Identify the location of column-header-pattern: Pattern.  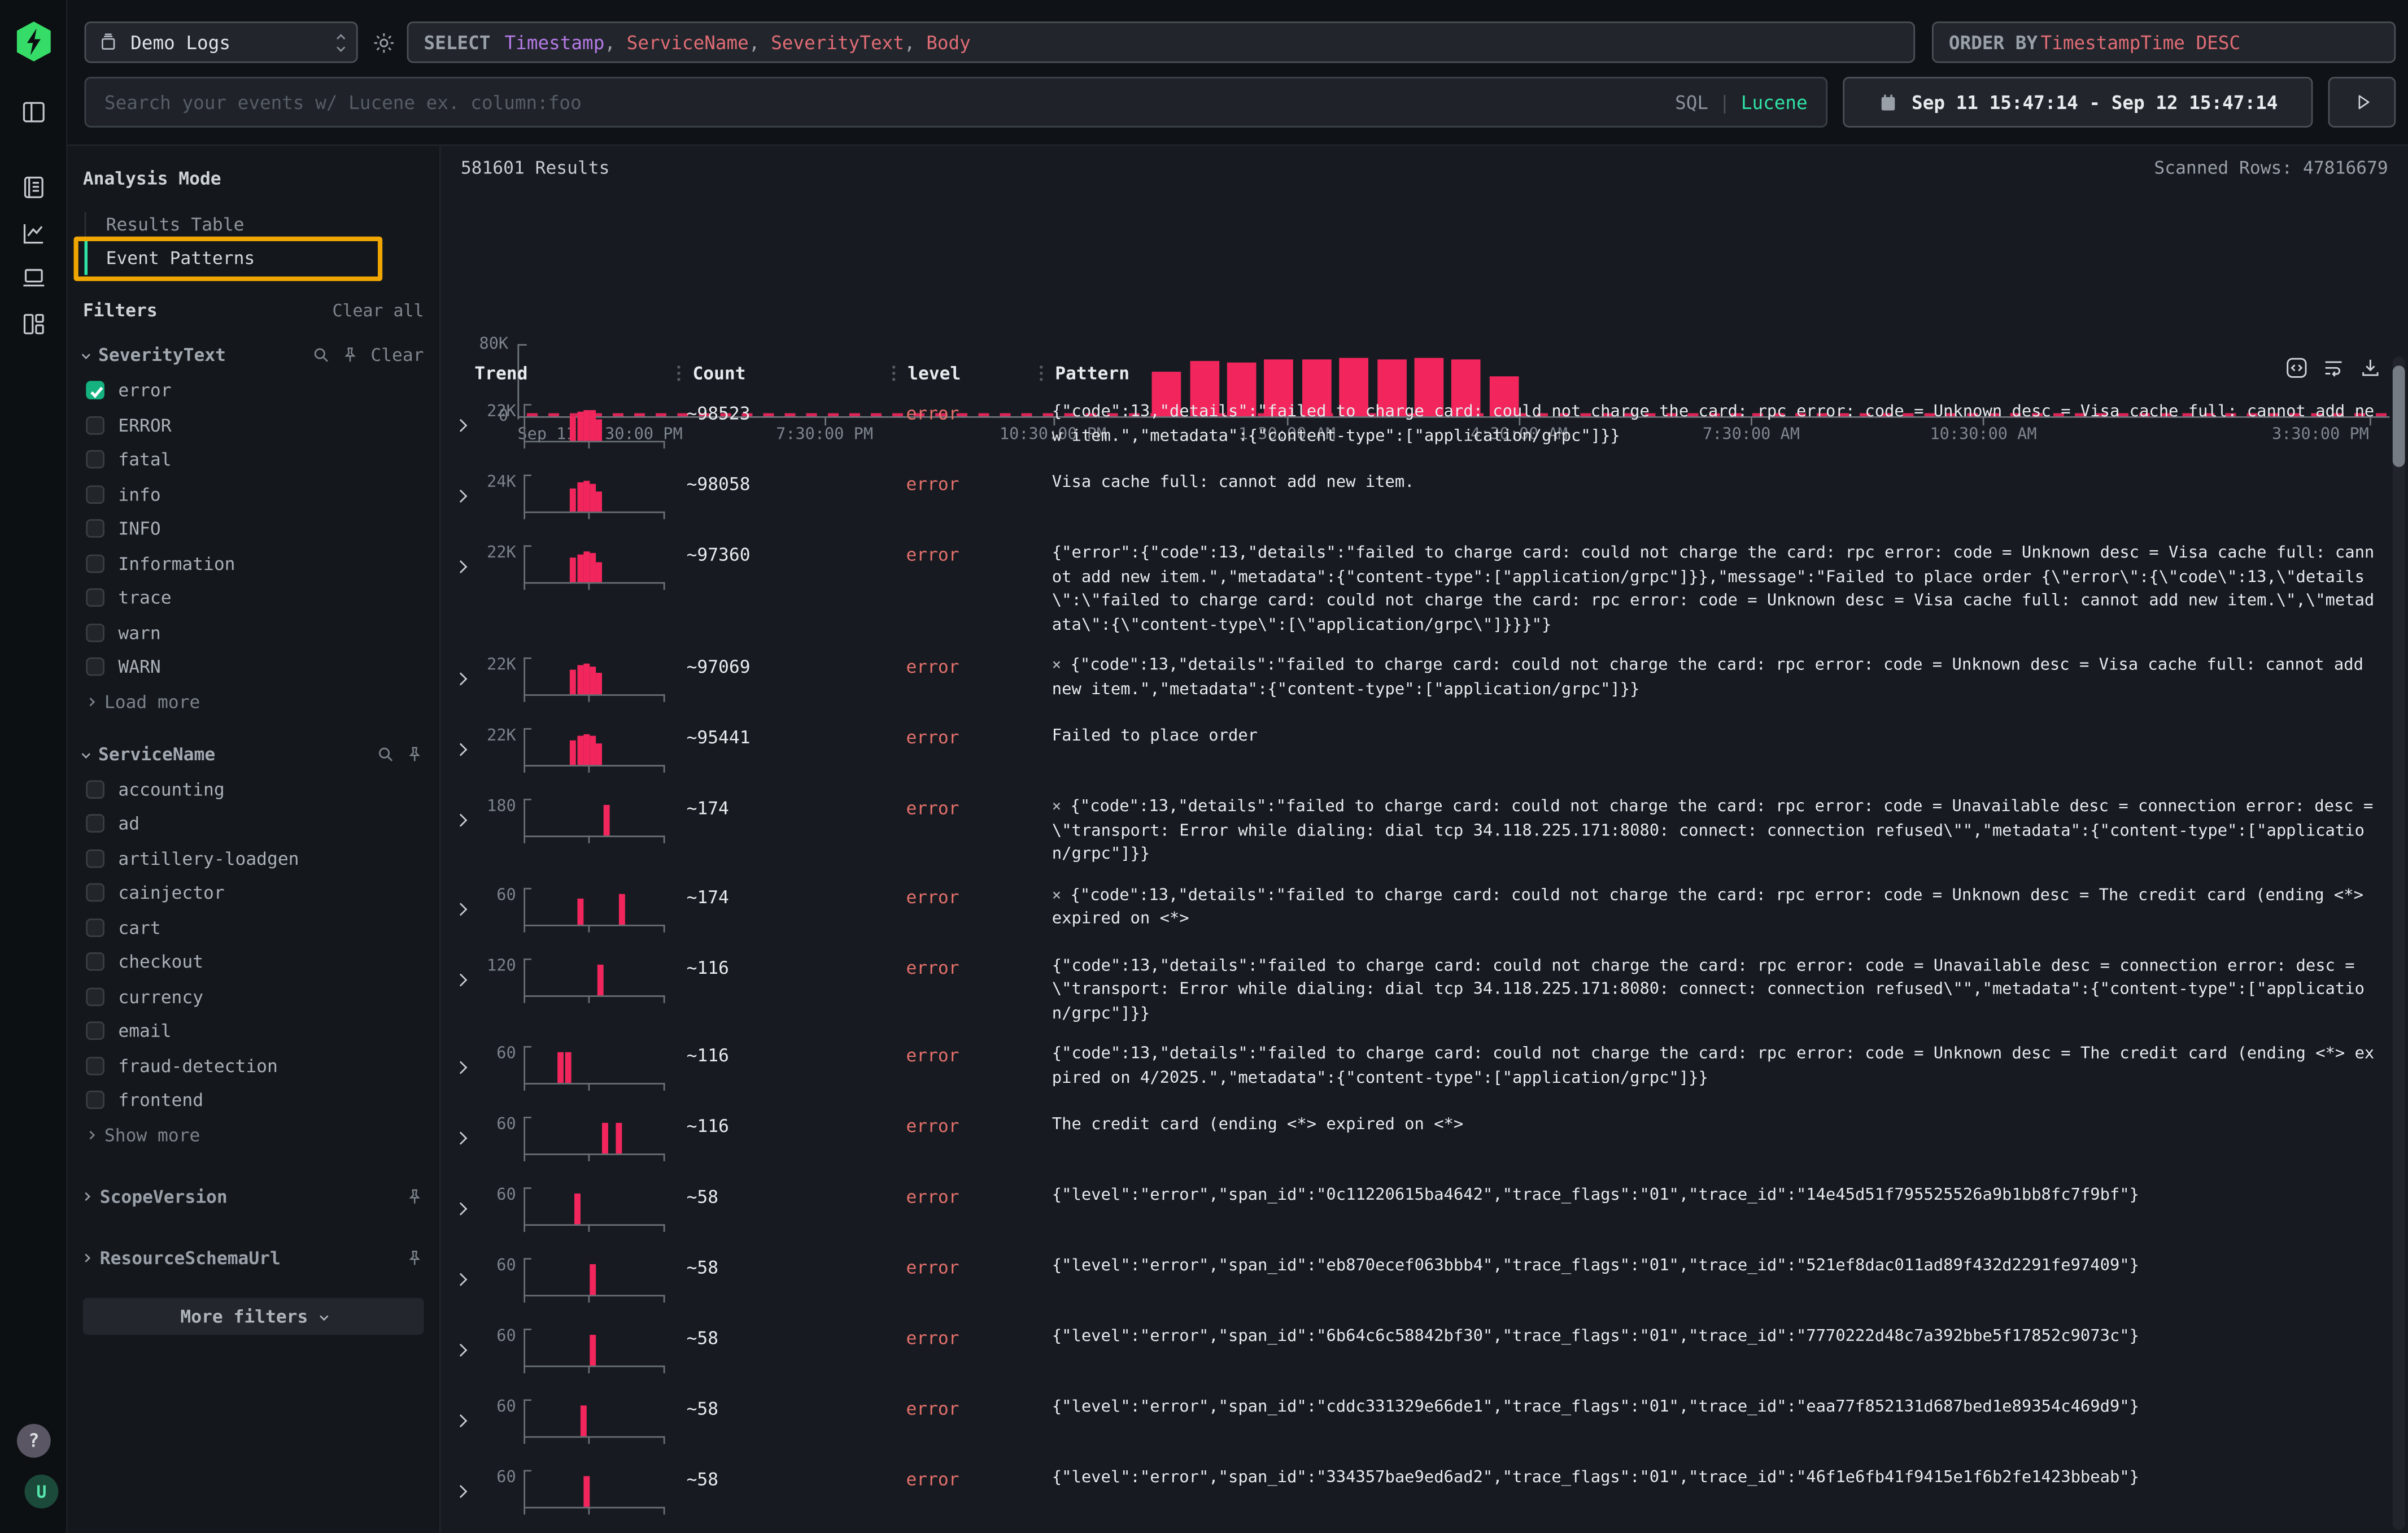
(1713, 374).